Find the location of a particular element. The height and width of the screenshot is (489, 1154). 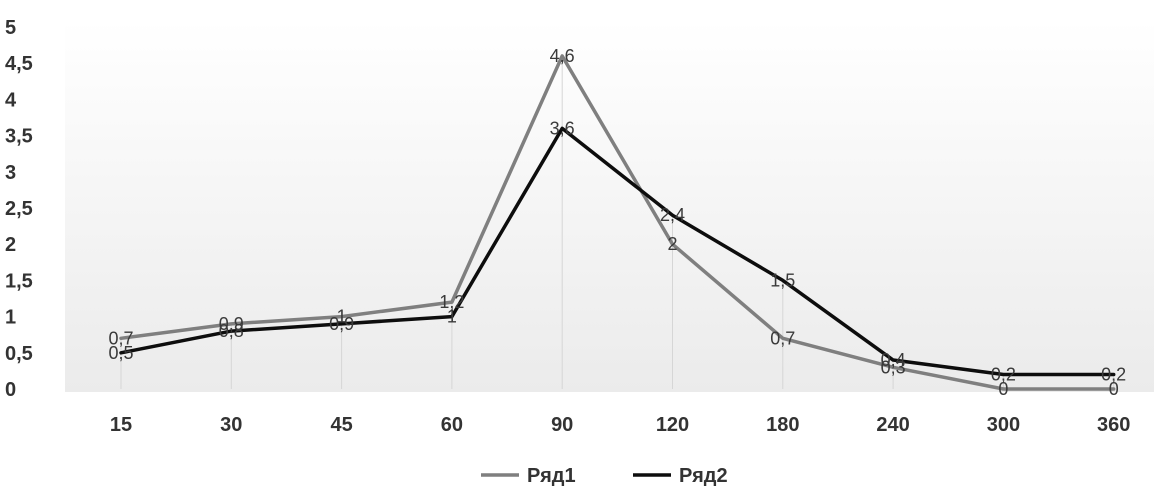

legend-label-1: Ряд1 is located at coordinates (551, 476).